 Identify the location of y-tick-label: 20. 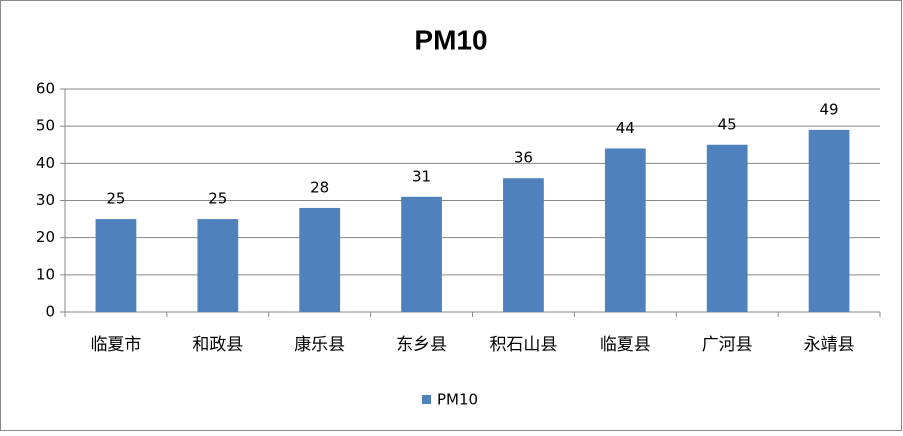
(45, 237).